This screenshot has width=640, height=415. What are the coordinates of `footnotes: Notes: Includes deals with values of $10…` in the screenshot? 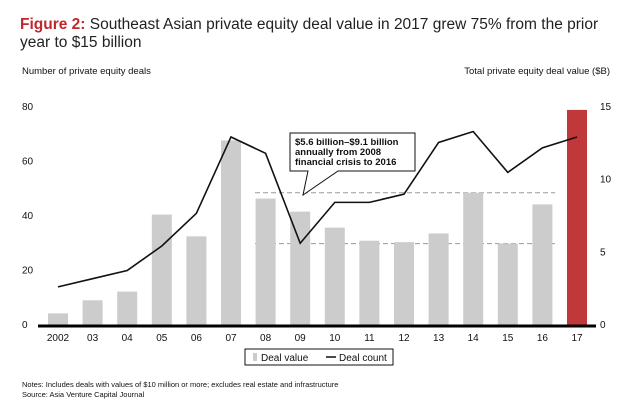 It's located at (180, 390).